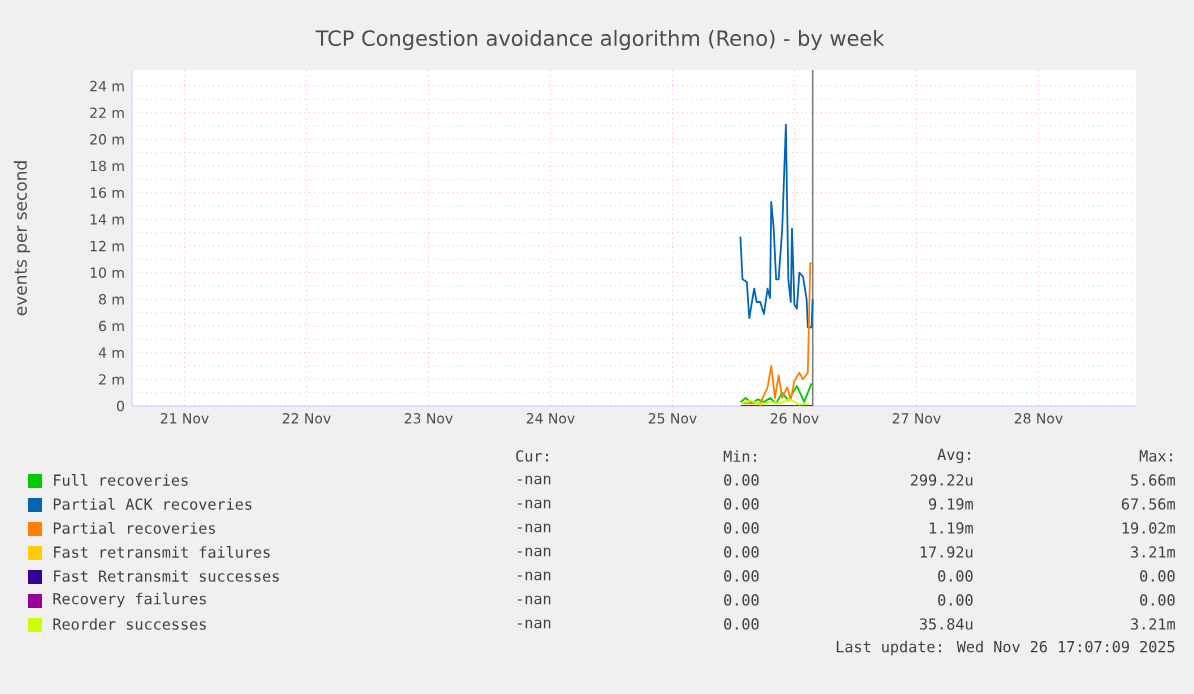 The image size is (1194, 694). I want to click on y-axis-title: events per second, so click(22, 238).